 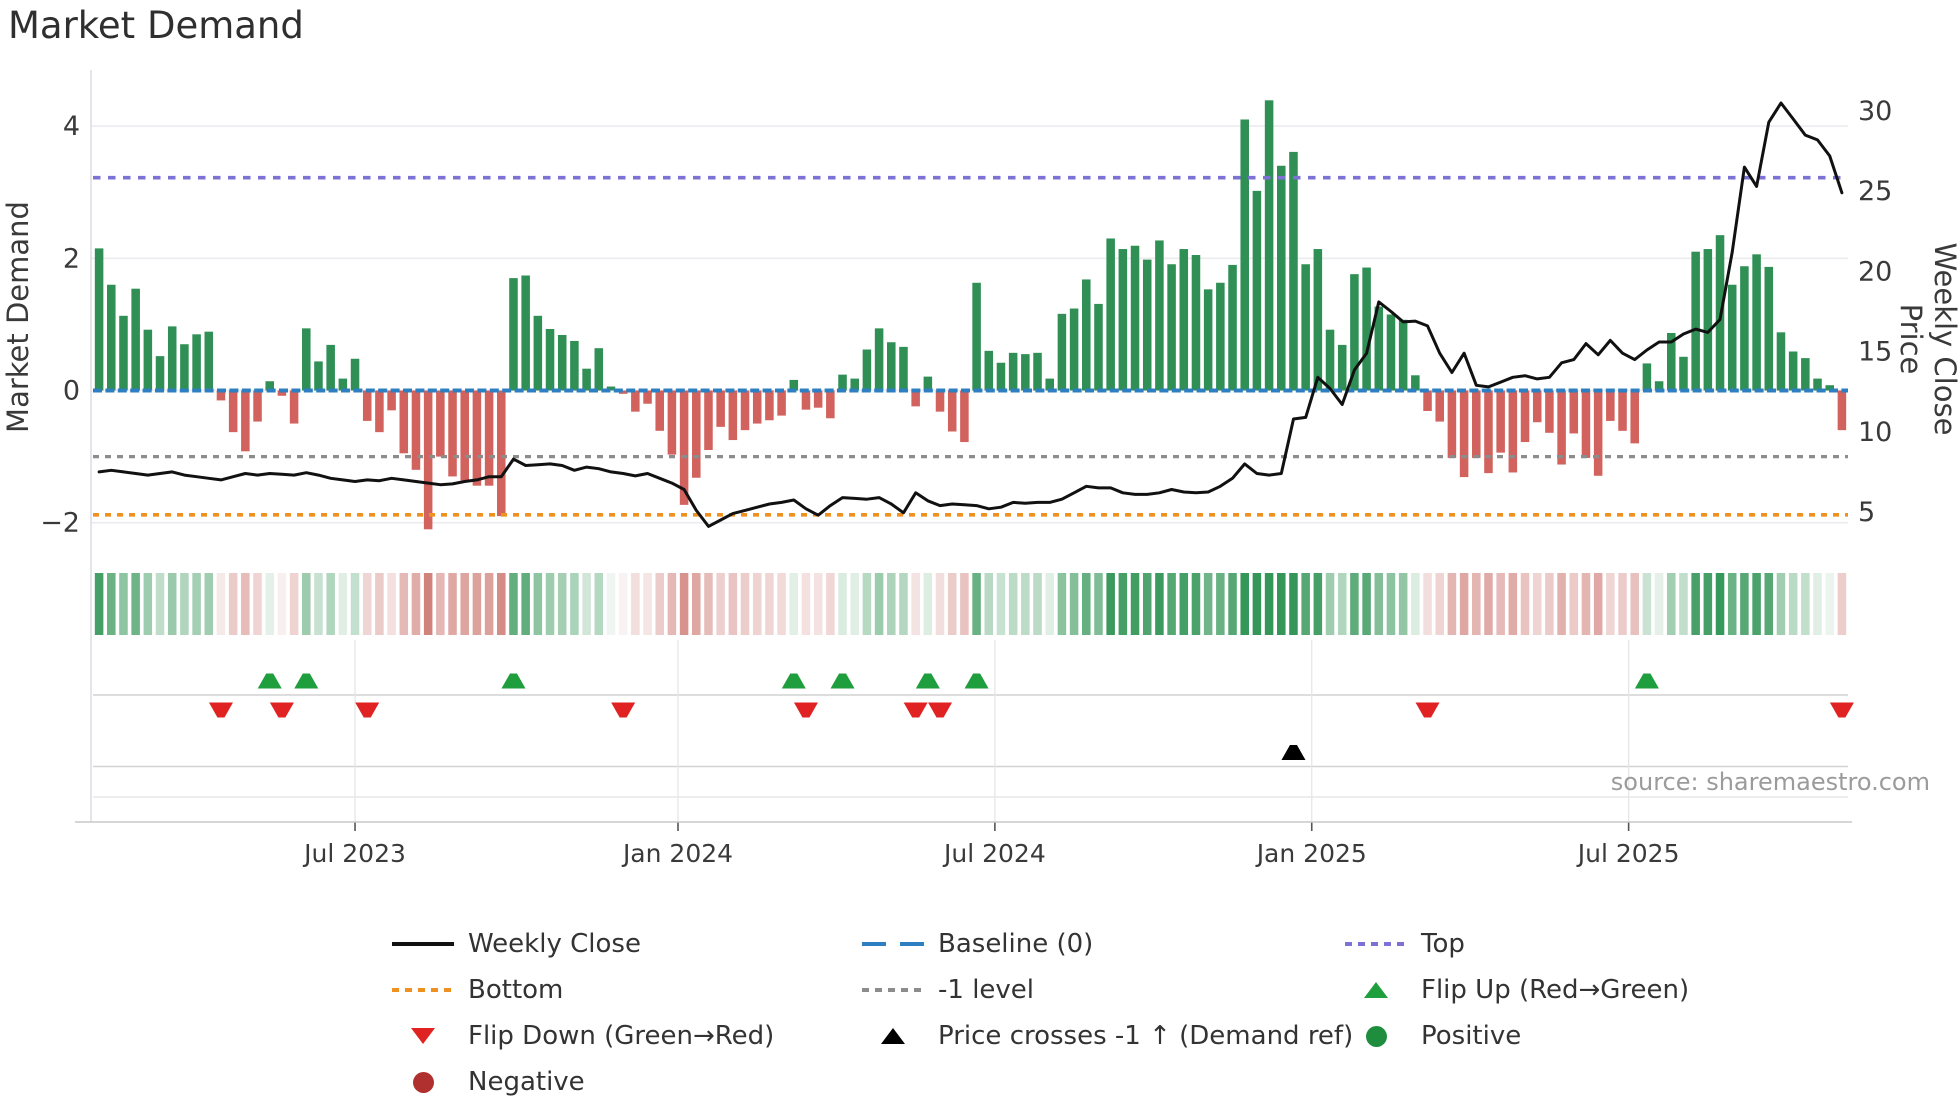 I want to click on y-left-tick-label: 0, so click(x=71, y=391).